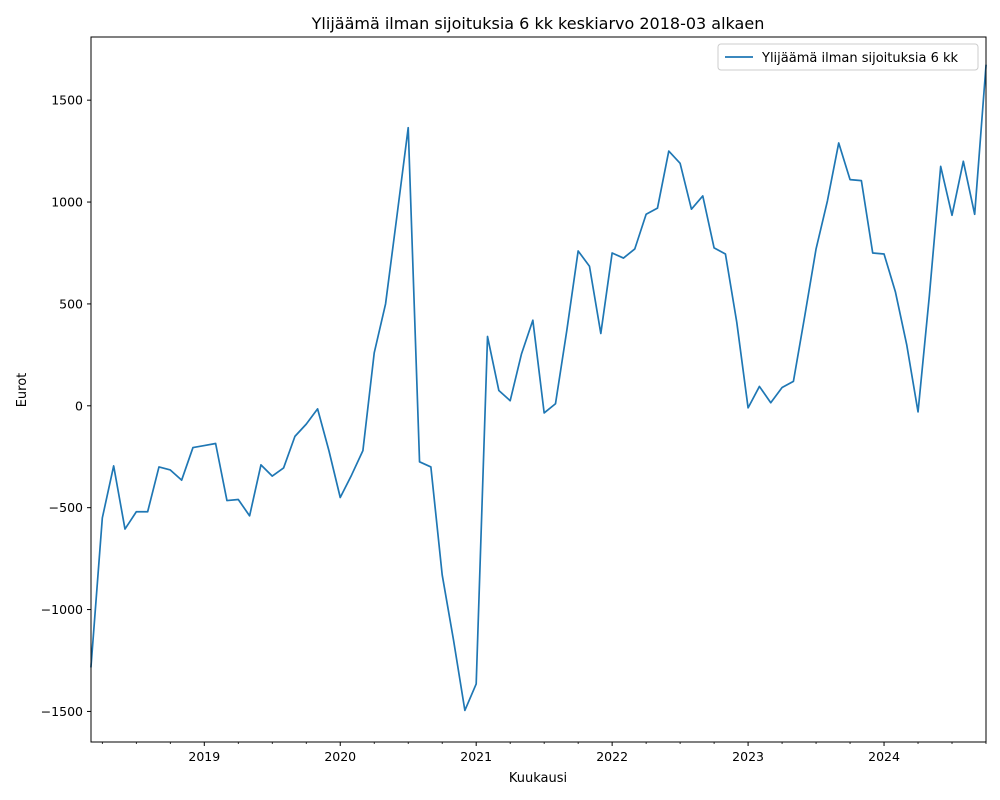 The width and height of the screenshot is (1000, 800). What do you see at coordinates (204, 756) in the screenshot?
I see `x-tick-label: 2019` at bounding box center [204, 756].